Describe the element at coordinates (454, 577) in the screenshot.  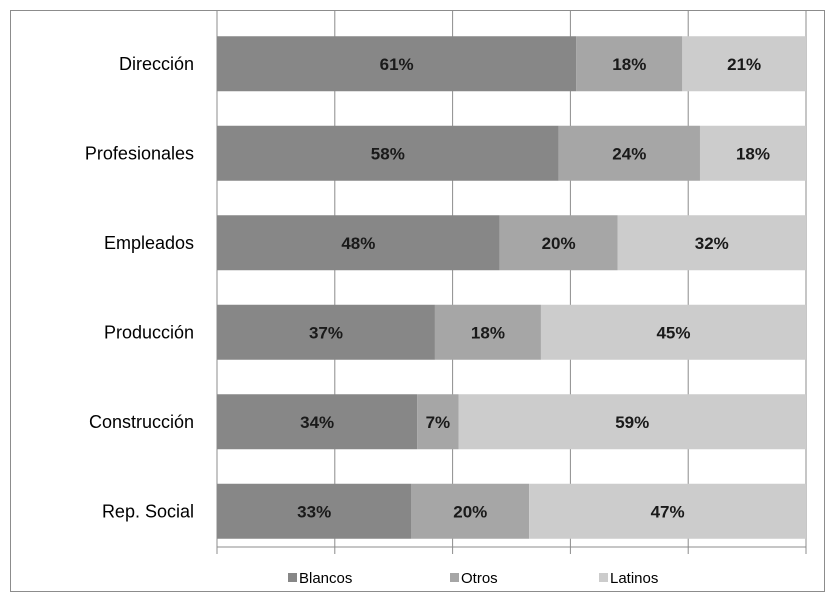
I see `legend-swatch-otros` at that location.